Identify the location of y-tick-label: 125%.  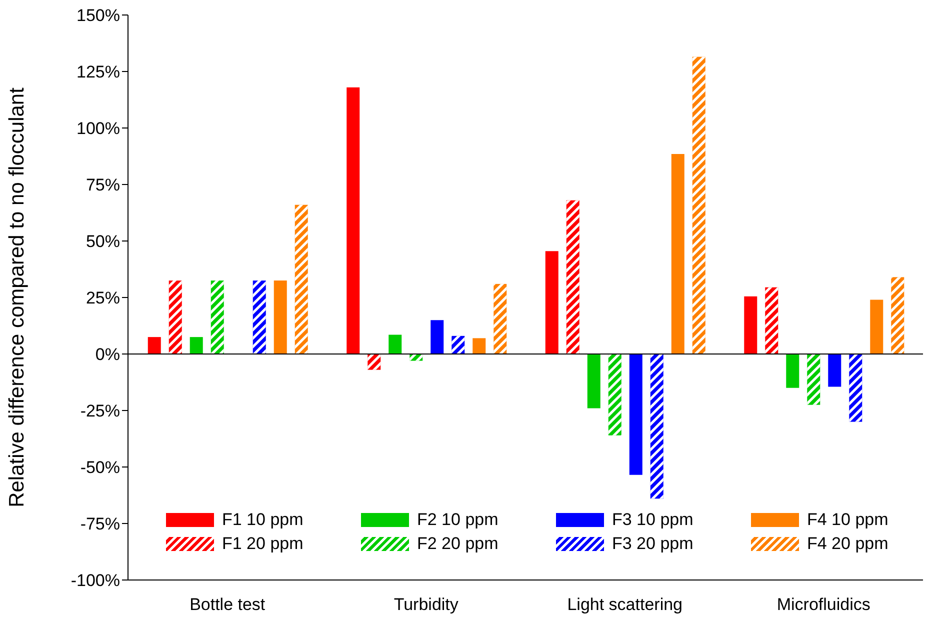
(98, 72).